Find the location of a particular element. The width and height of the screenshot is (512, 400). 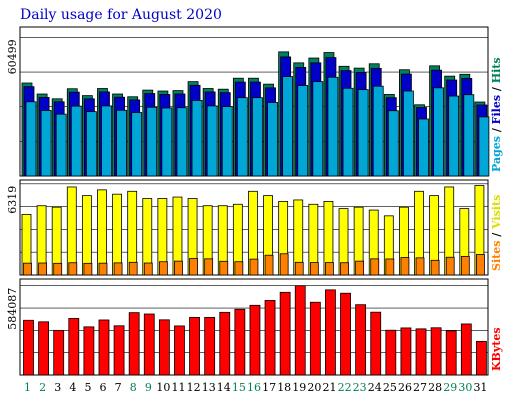

day-label-18: 18 is located at coordinates (284, 387).